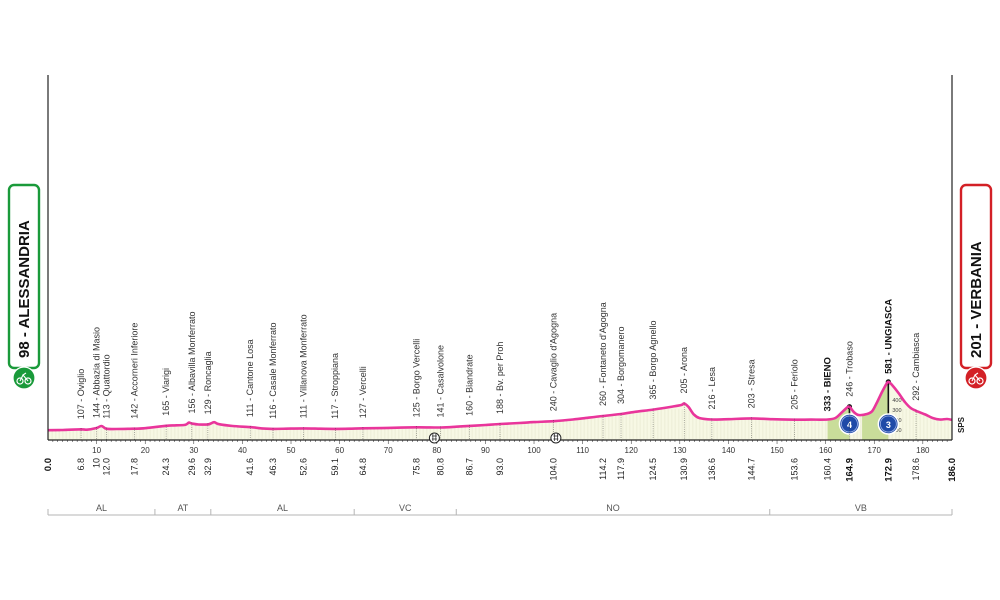 The height and width of the screenshot is (600, 1000). Describe the element at coordinates (193, 450) in the screenshot. I see `x-axis-tick-label: 30` at that location.